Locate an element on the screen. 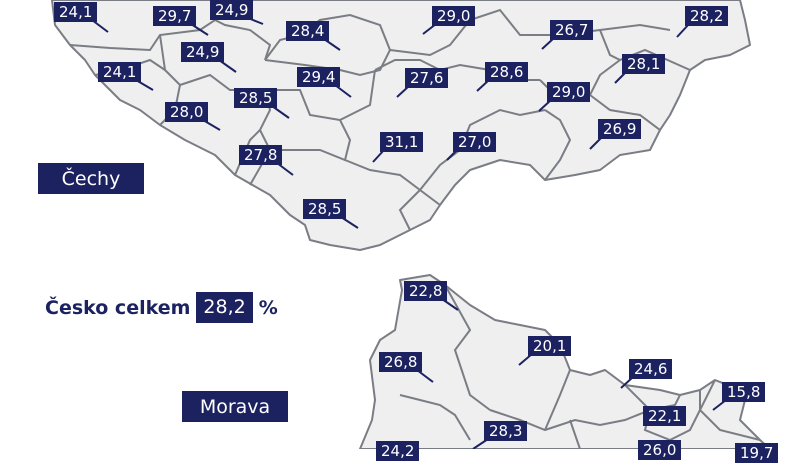 This screenshot has height=463, width=800. cechy-value-label: 27,0 is located at coordinates (475, 142).